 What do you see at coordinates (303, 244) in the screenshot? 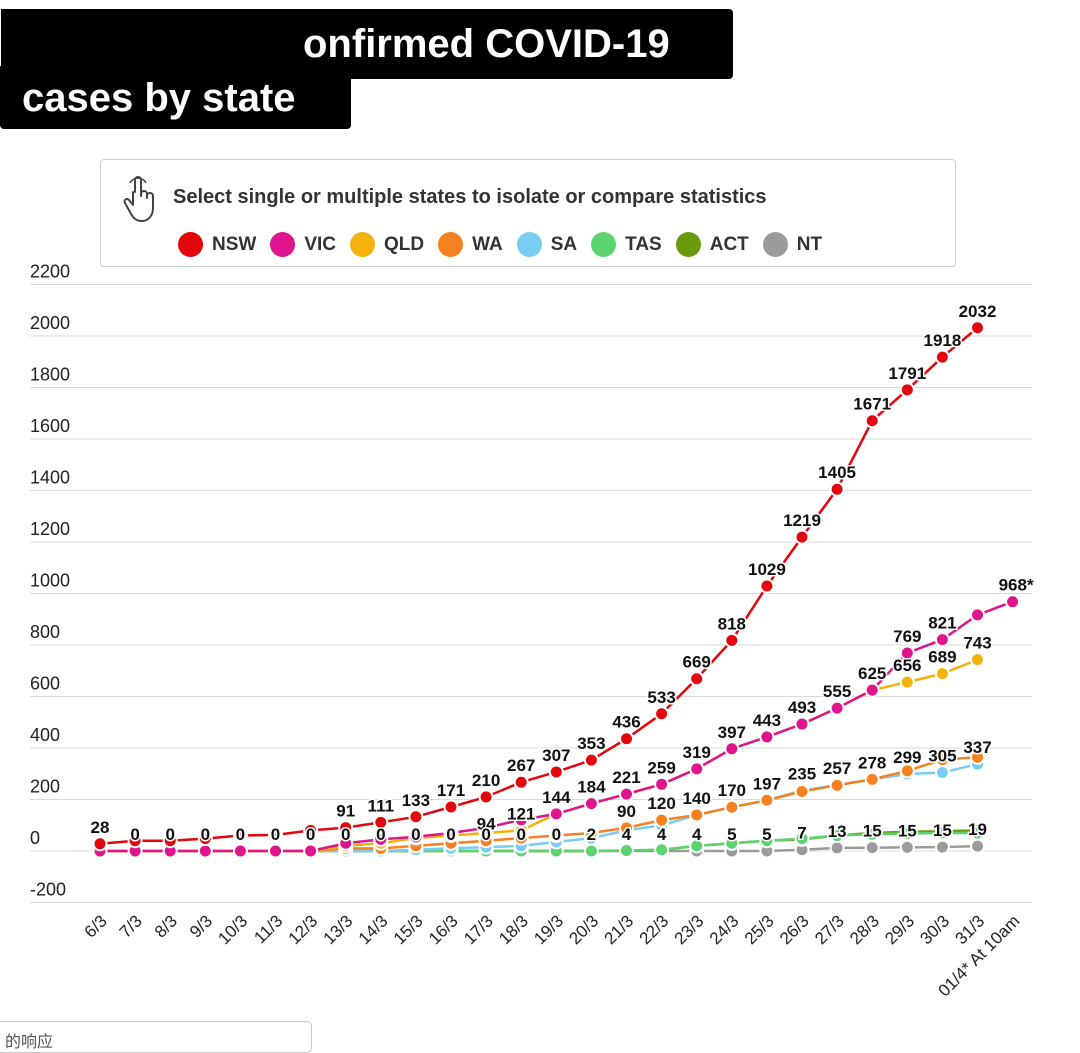
I see `legend-item-vic: VIC` at bounding box center [303, 244].